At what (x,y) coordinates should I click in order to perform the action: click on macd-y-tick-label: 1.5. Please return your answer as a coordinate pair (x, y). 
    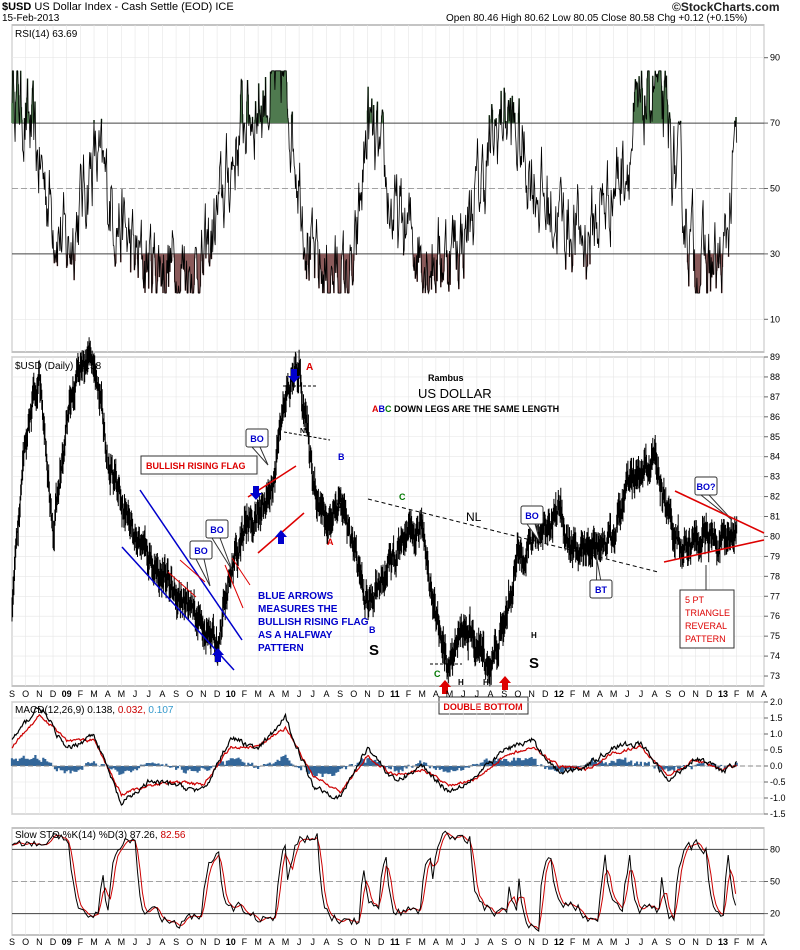
    Looking at the image, I should click on (776, 718).